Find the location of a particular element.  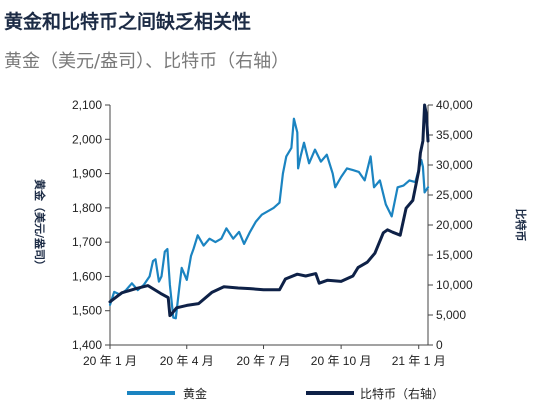

x-tick-label: 21 年 1 月 is located at coordinates (419, 361).